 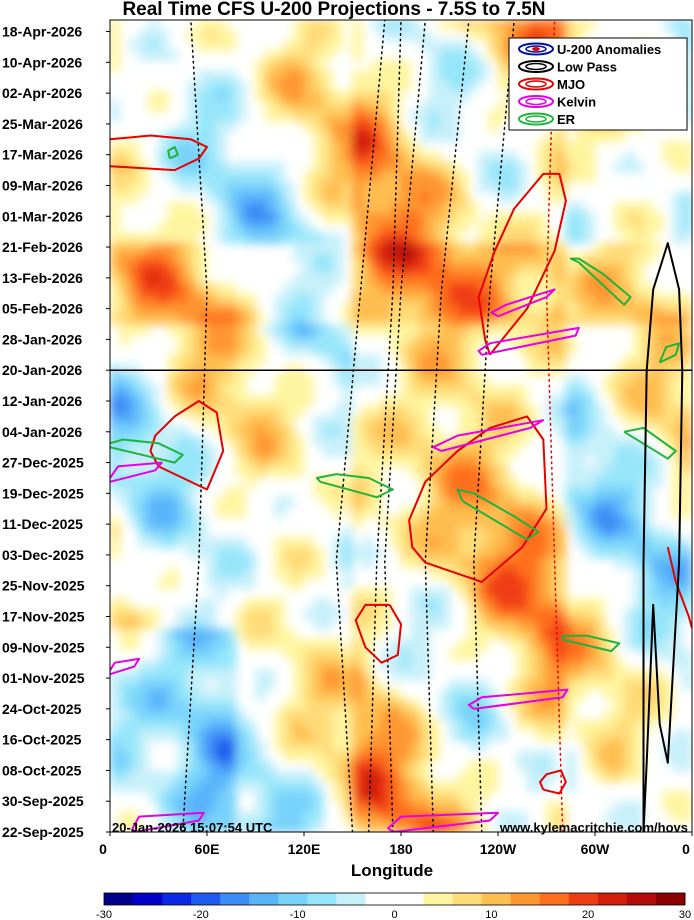 What do you see at coordinates (201, 914) in the screenshot?
I see `colorbar-tick-label: -20` at bounding box center [201, 914].